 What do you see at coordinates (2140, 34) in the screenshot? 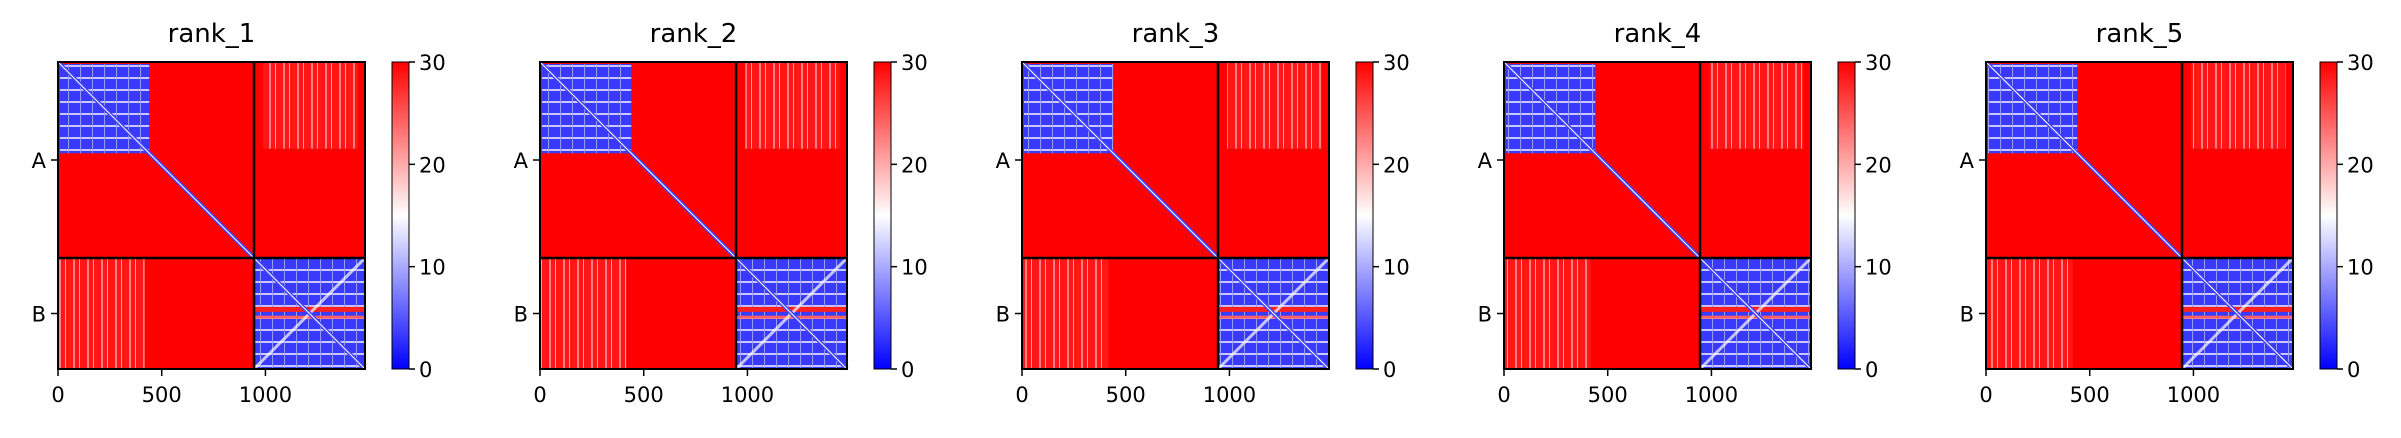
I see `panel-title: rank_5` at bounding box center [2140, 34].